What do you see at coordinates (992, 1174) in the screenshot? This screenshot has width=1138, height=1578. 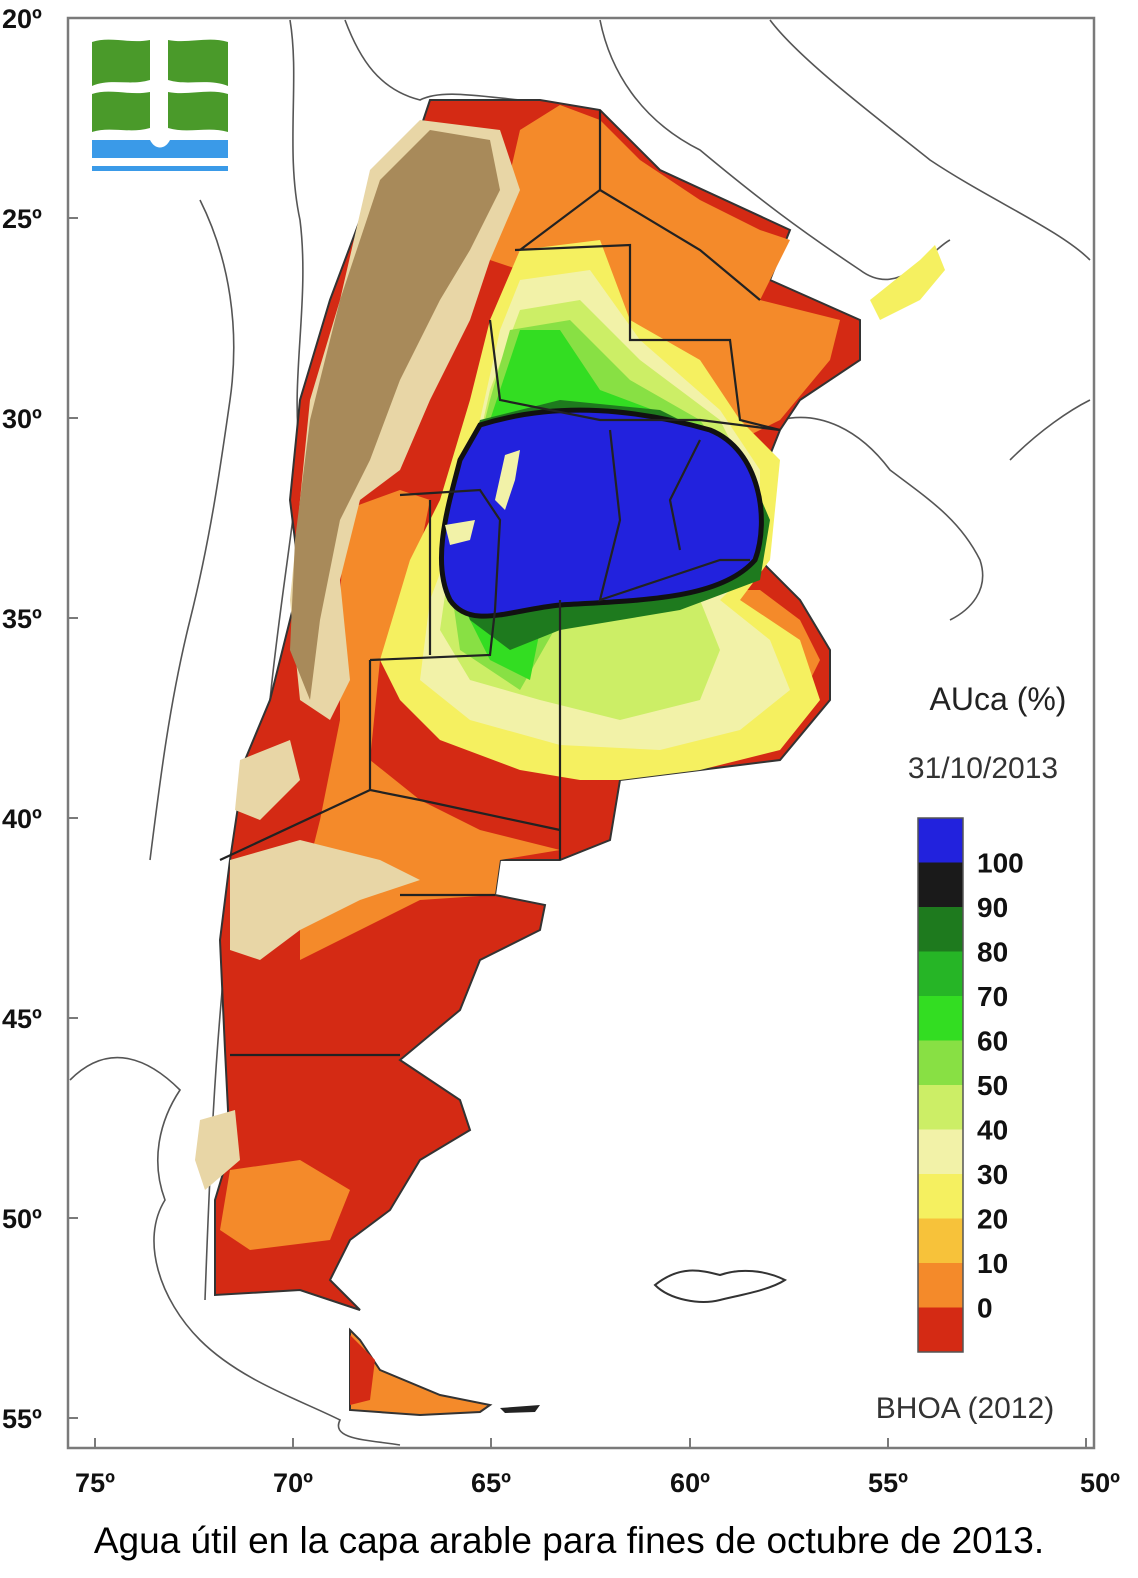 I see `legend-label-30: 30` at bounding box center [992, 1174].